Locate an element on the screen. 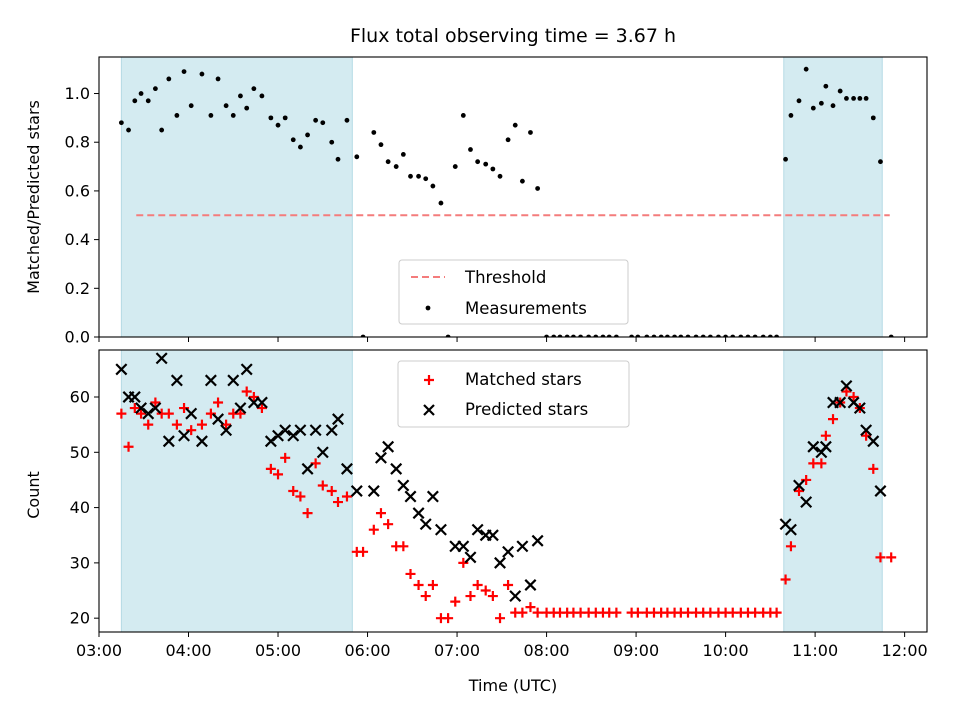  x-tick-label: 03:00 is located at coordinates (99, 650).